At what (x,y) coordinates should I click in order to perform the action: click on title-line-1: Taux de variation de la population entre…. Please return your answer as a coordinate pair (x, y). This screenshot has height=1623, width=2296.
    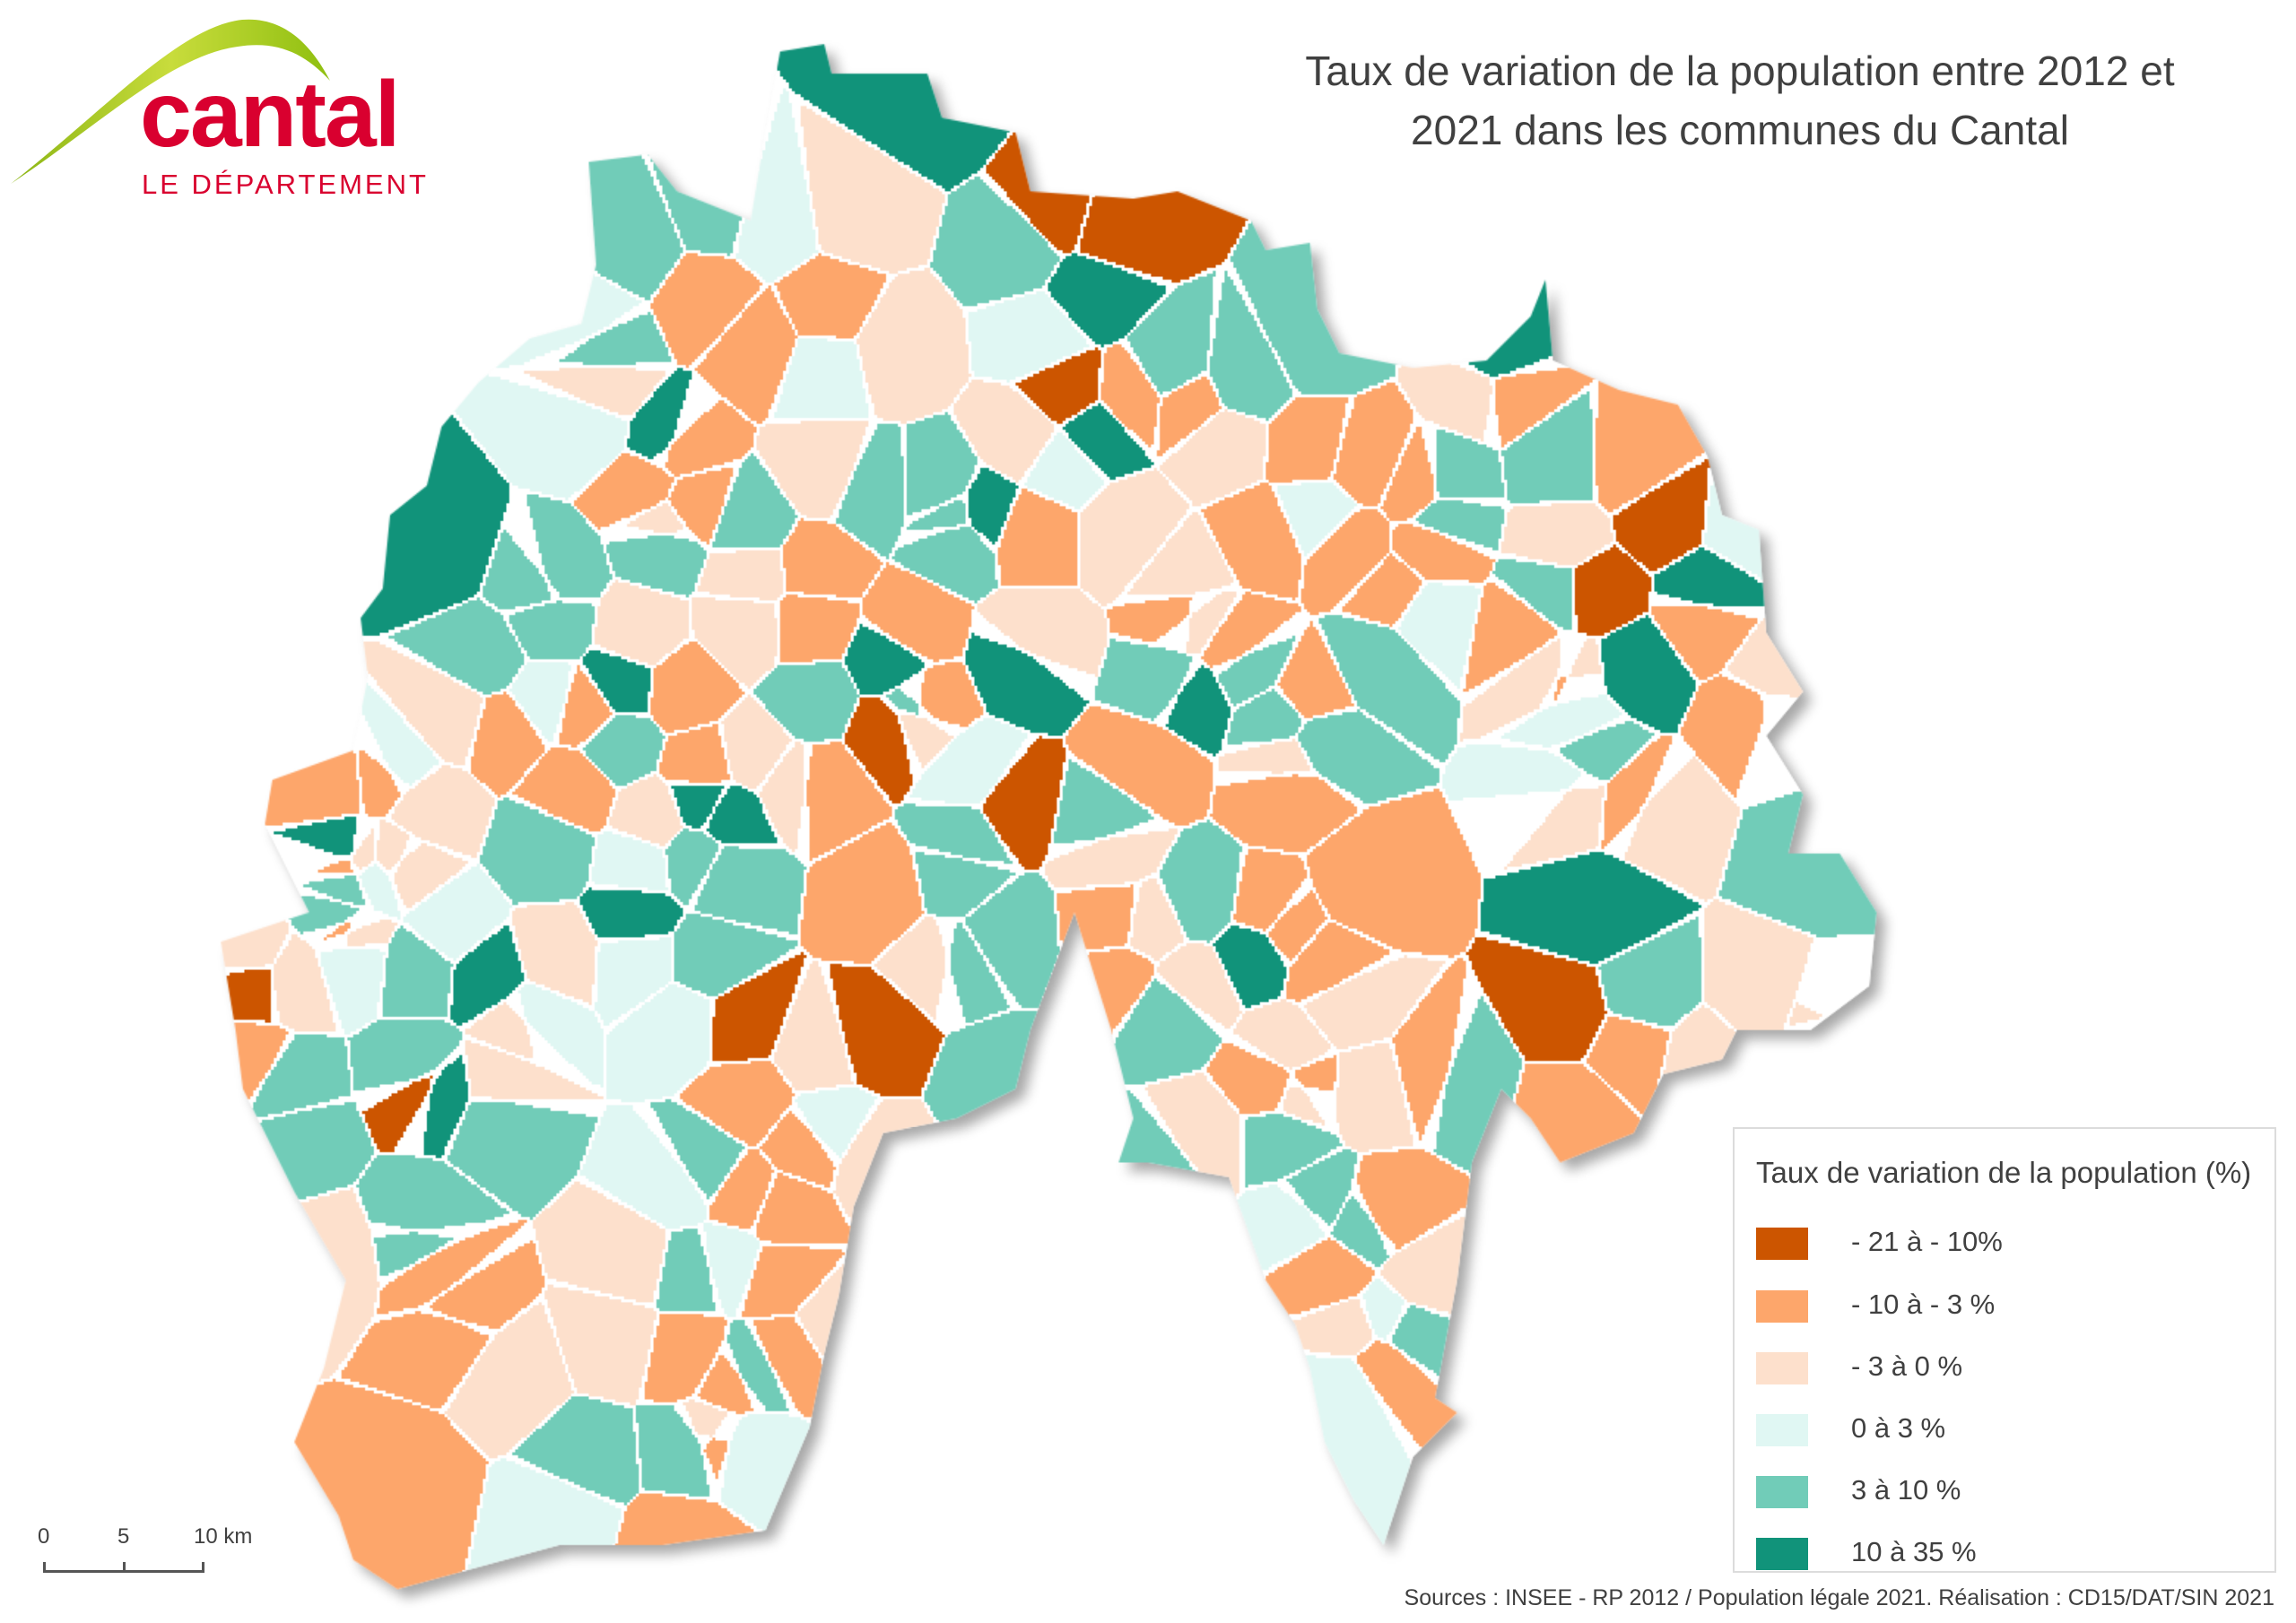
    Looking at the image, I should click on (1740, 71).